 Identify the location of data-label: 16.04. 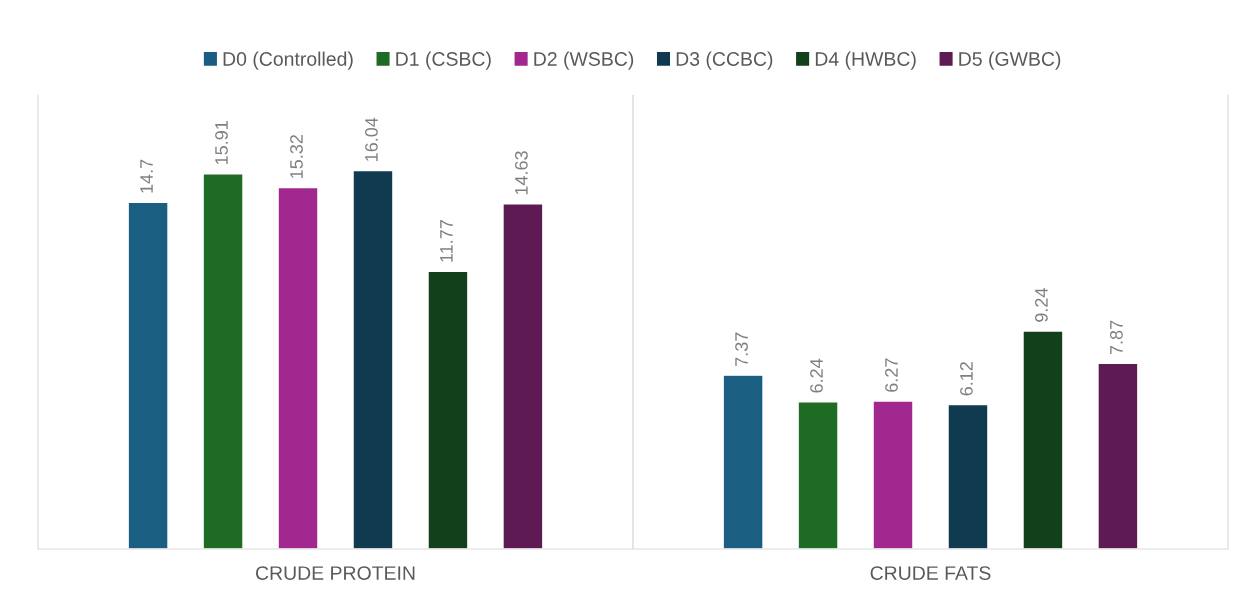
(371, 139).